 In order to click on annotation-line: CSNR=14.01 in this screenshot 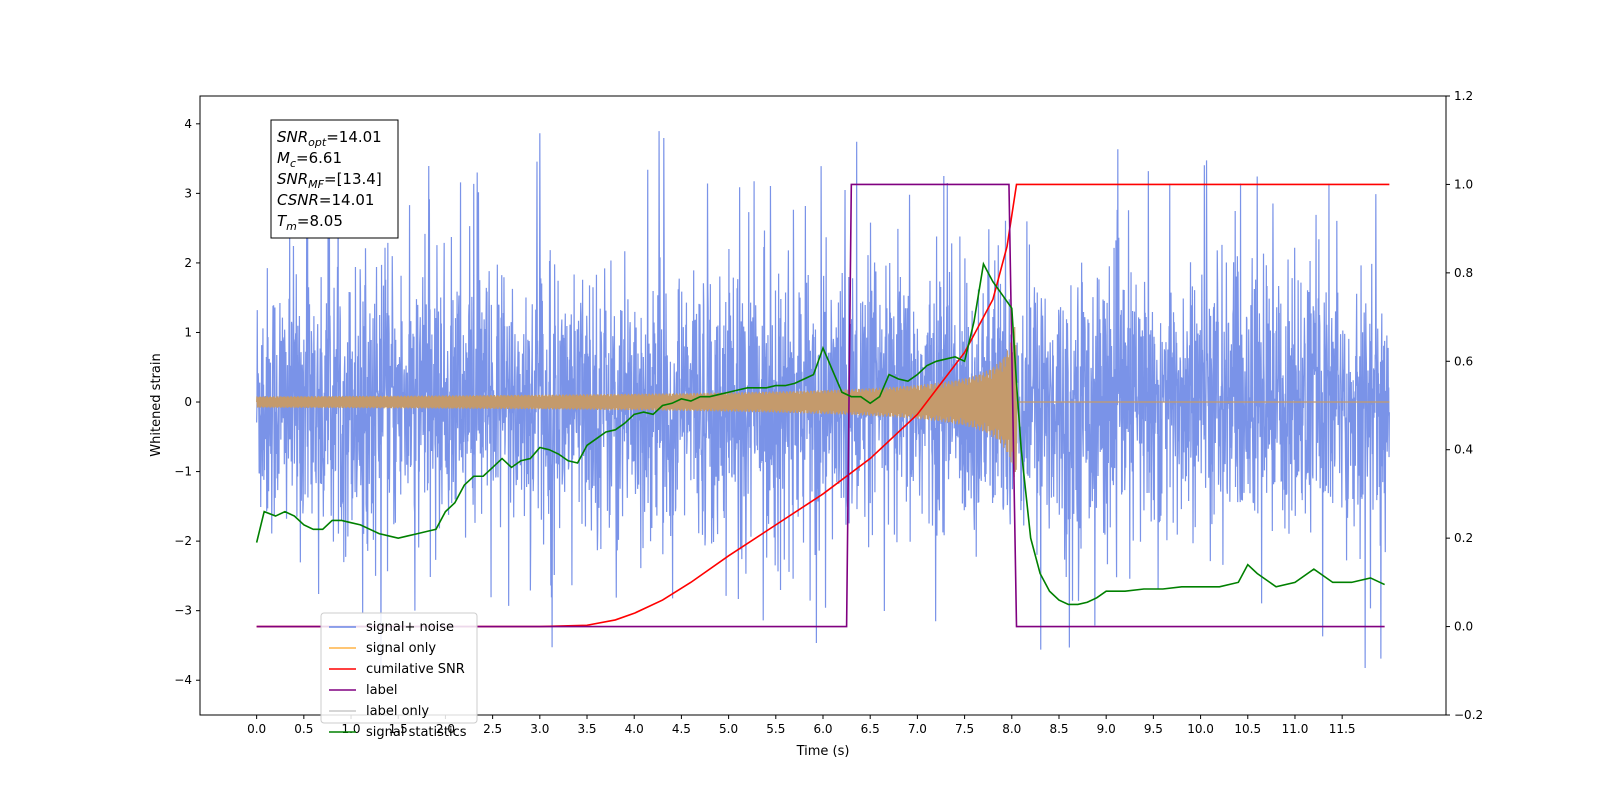, I will do `click(325, 200)`.